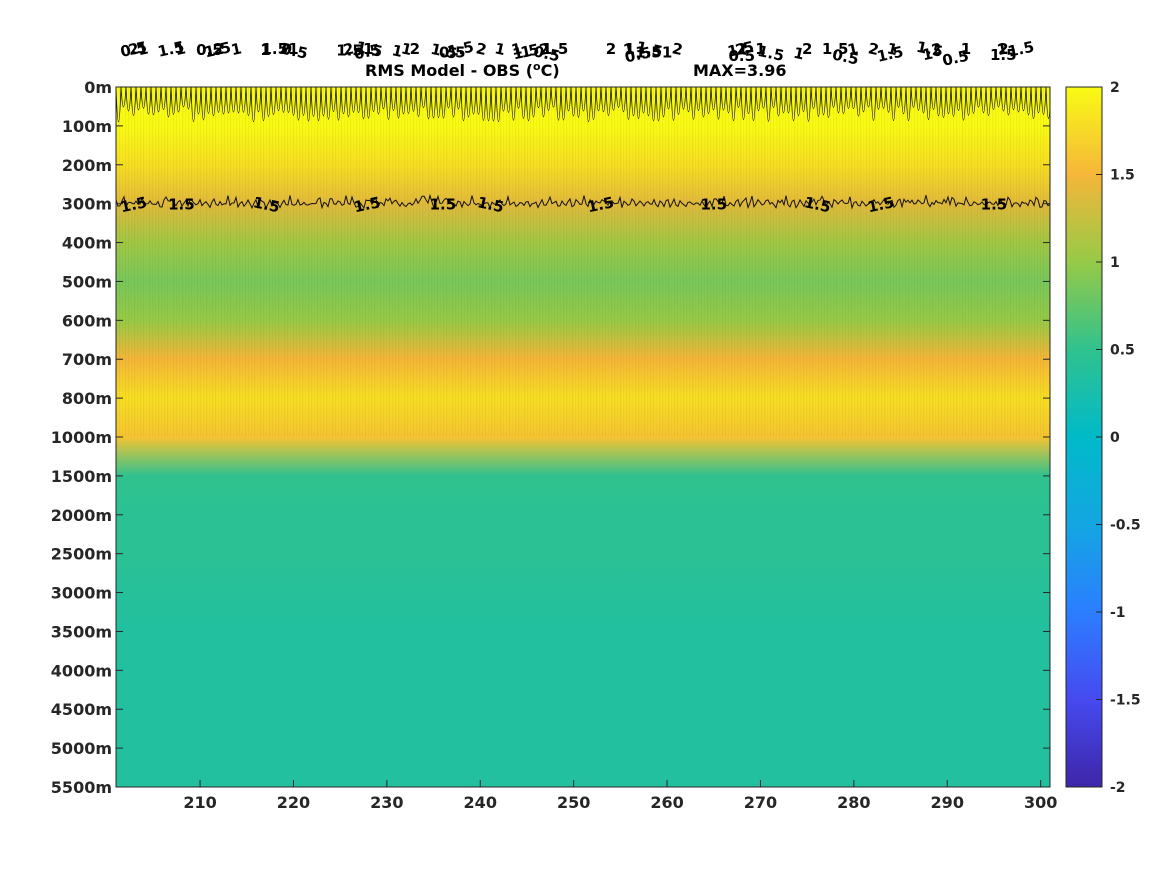 The width and height of the screenshot is (1167, 875). I want to click on colorbar-tick-label: 1, so click(1115, 263).